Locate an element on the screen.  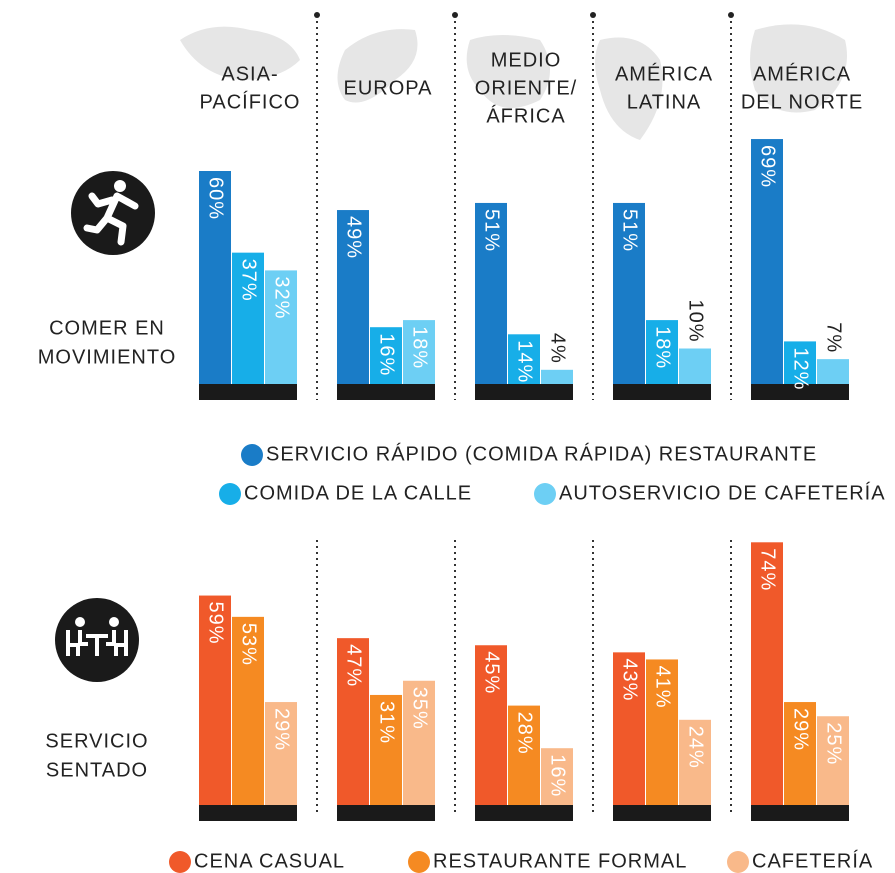
legend-label: COMIDA DE LA CALLE is located at coordinates (358, 493).